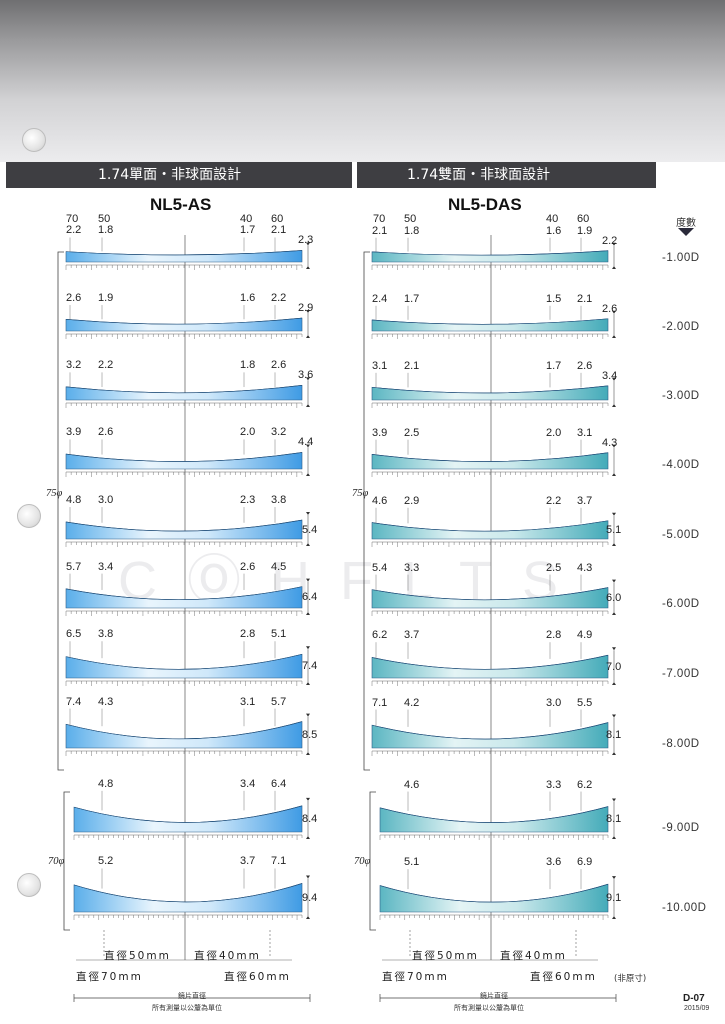  I want to click on left-lens-7-thickness-4: 5.1, so click(279, 634).